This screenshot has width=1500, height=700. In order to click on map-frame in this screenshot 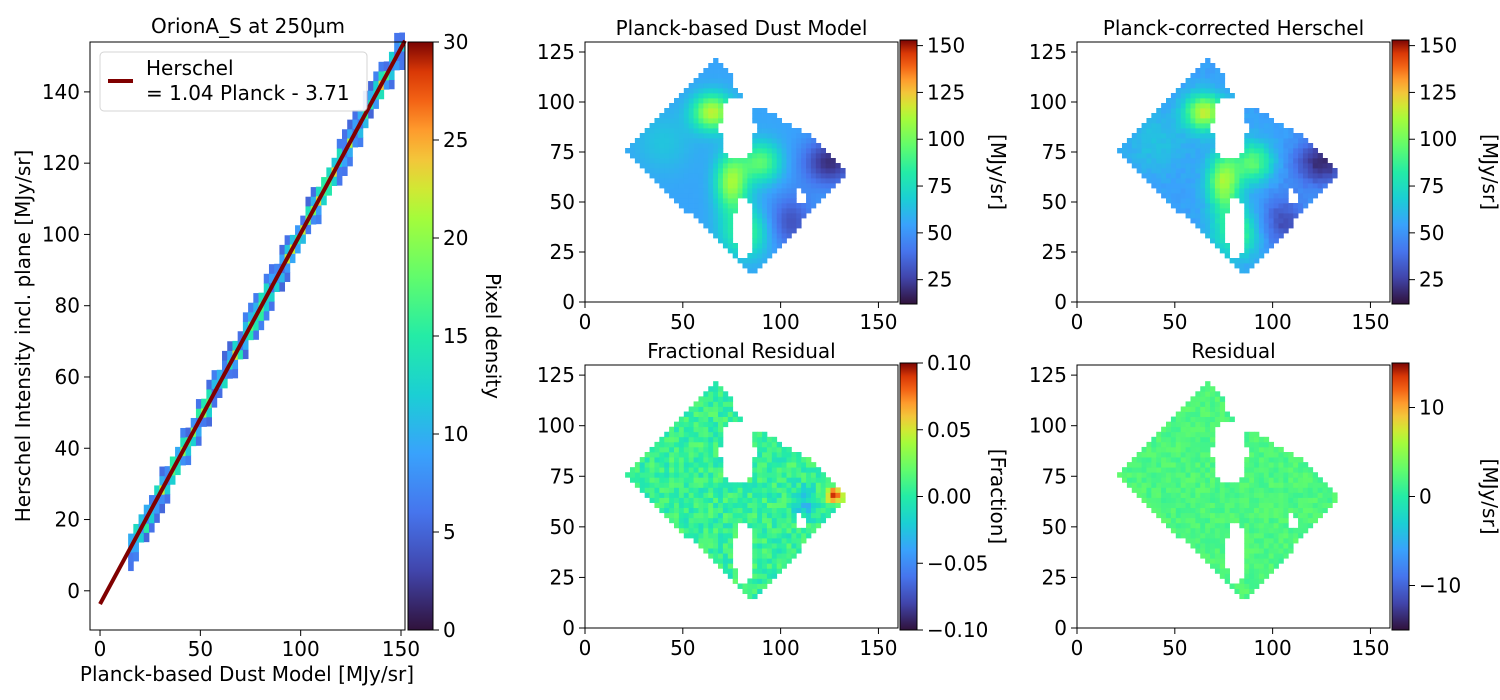, I will do `click(741, 172)`.